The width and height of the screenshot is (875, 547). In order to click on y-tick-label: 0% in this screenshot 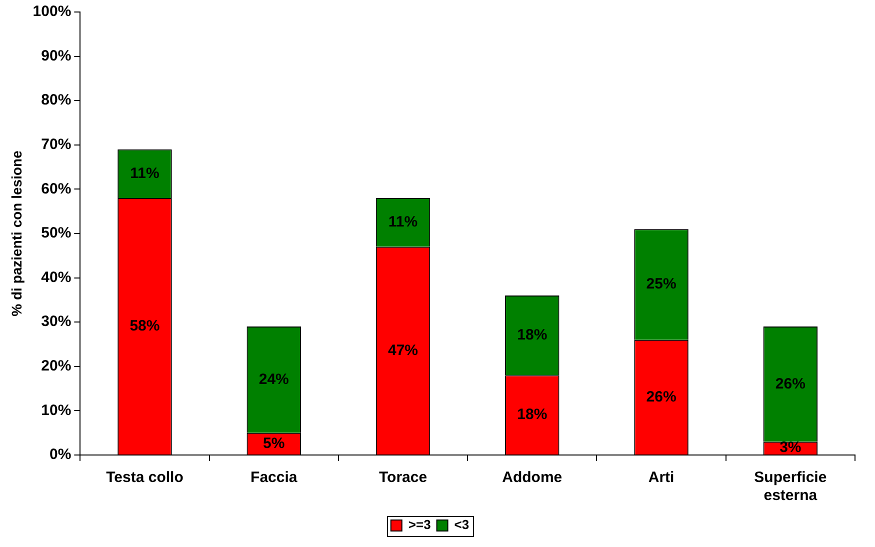, I will do `click(60, 455)`.